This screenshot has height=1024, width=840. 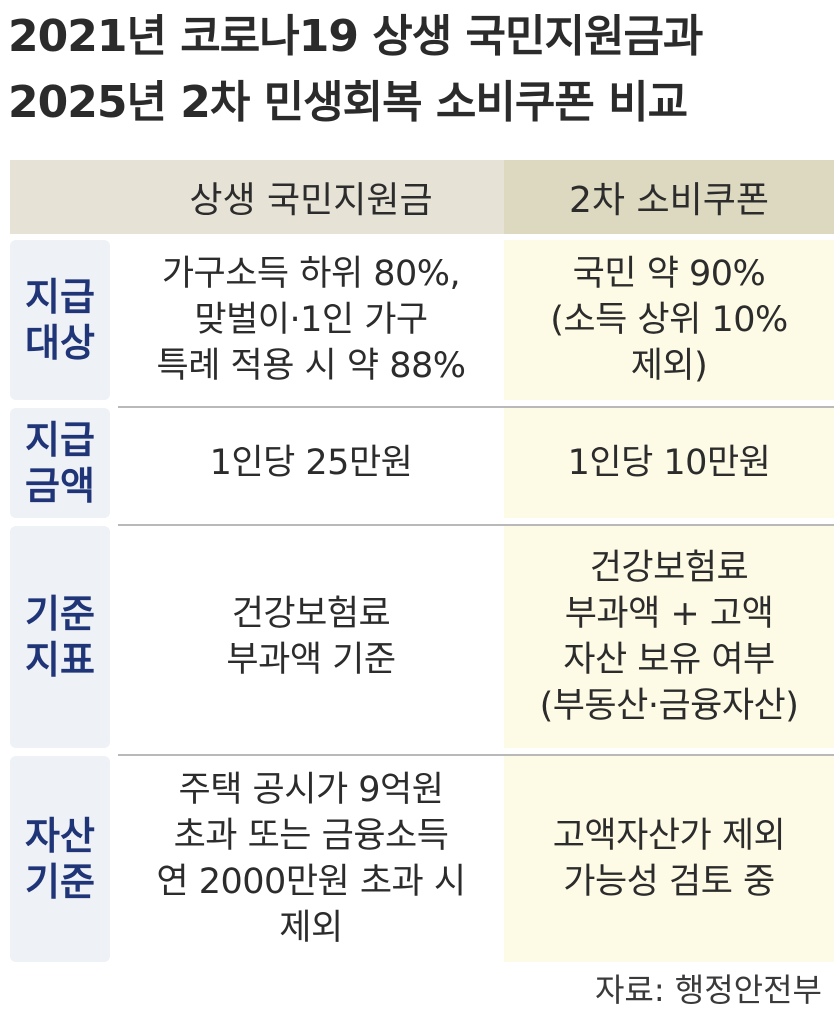 What do you see at coordinates (60, 859) in the screenshot?
I see `row-label-asset-criteria: 자산 기준` at bounding box center [60, 859].